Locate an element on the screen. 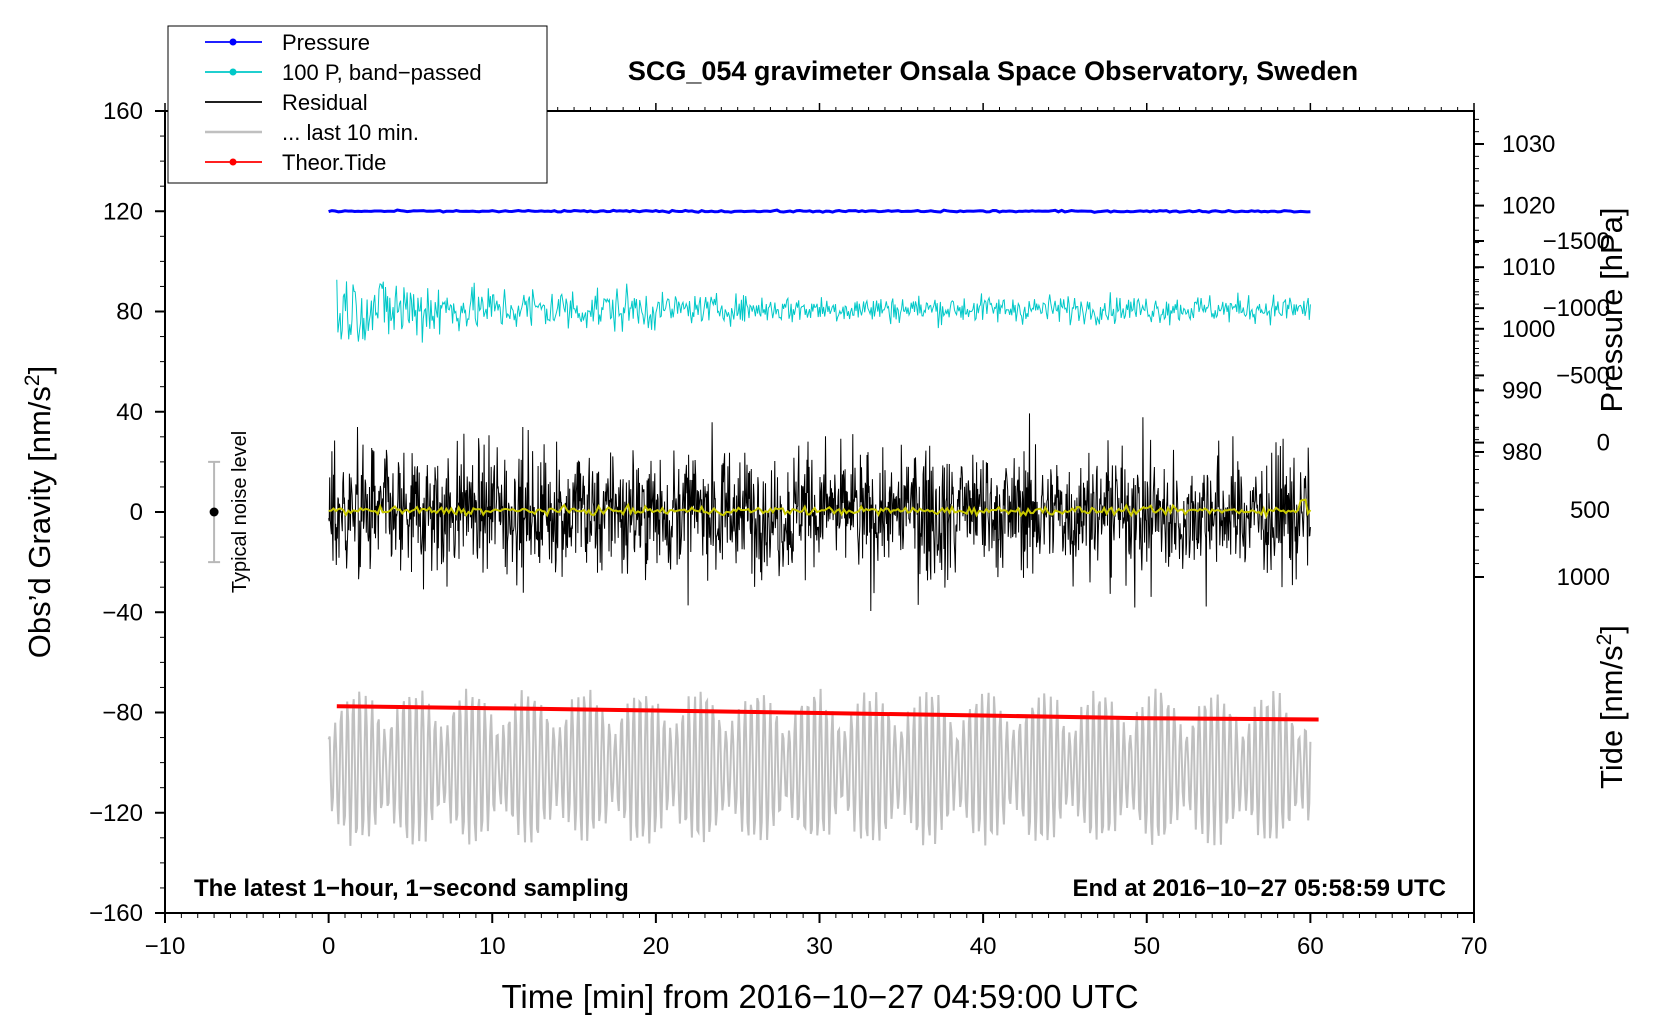  x-tick-label: 20 is located at coordinates (656, 946).